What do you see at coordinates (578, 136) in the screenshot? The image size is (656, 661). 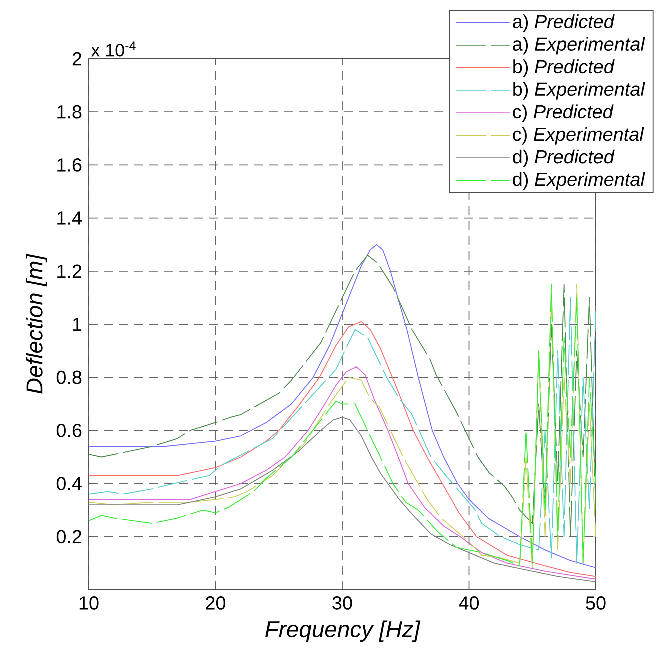 I see `legend-label: c) Experimental` at bounding box center [578, 136].